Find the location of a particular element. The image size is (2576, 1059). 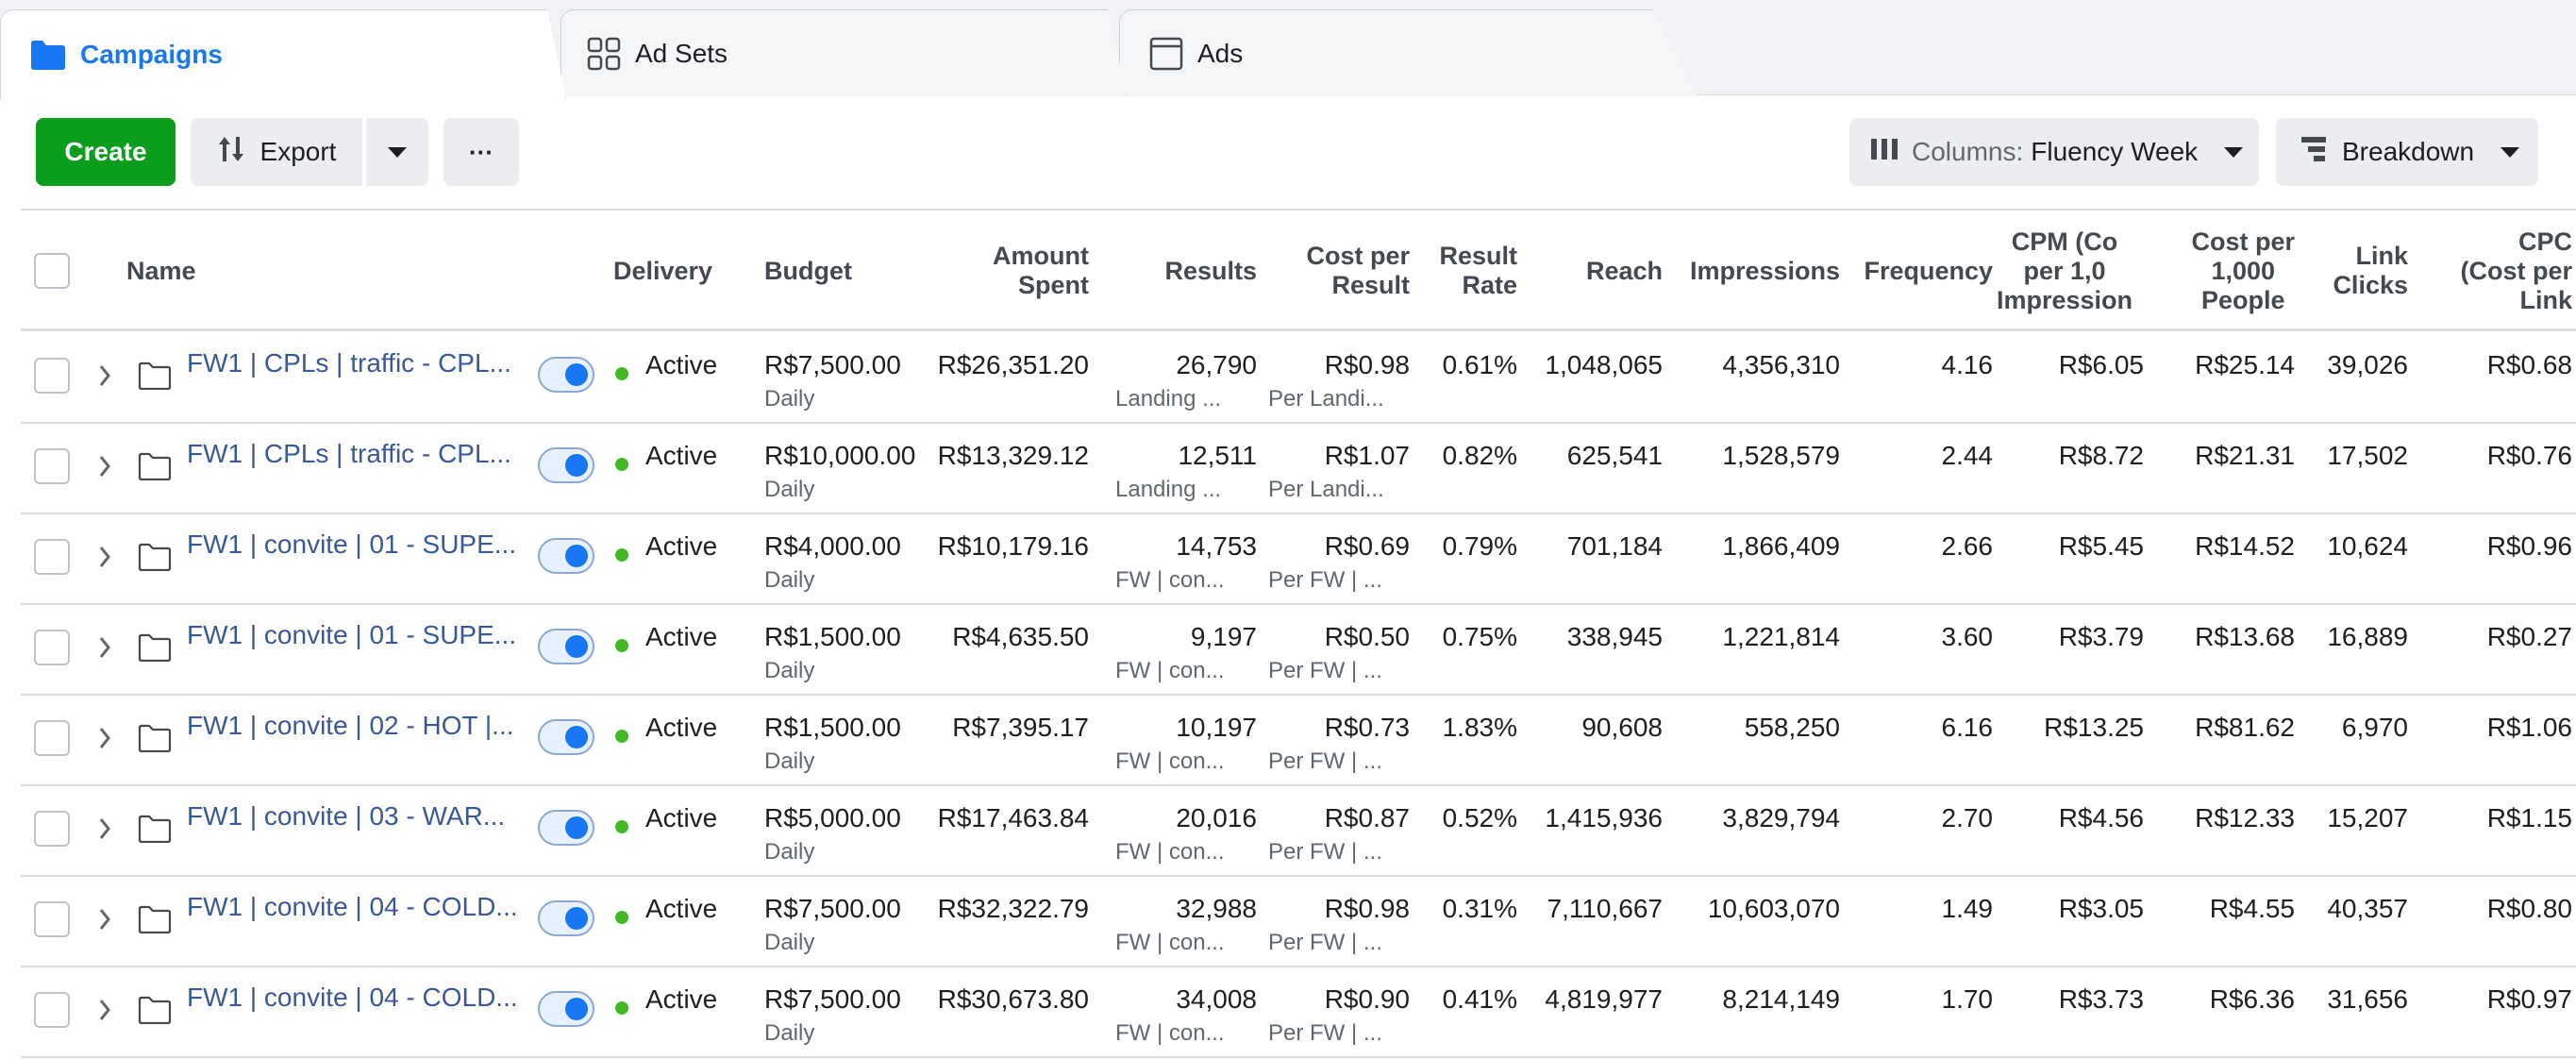

cell-cpc: R$0.76 is located at coordinates (2529, 456).